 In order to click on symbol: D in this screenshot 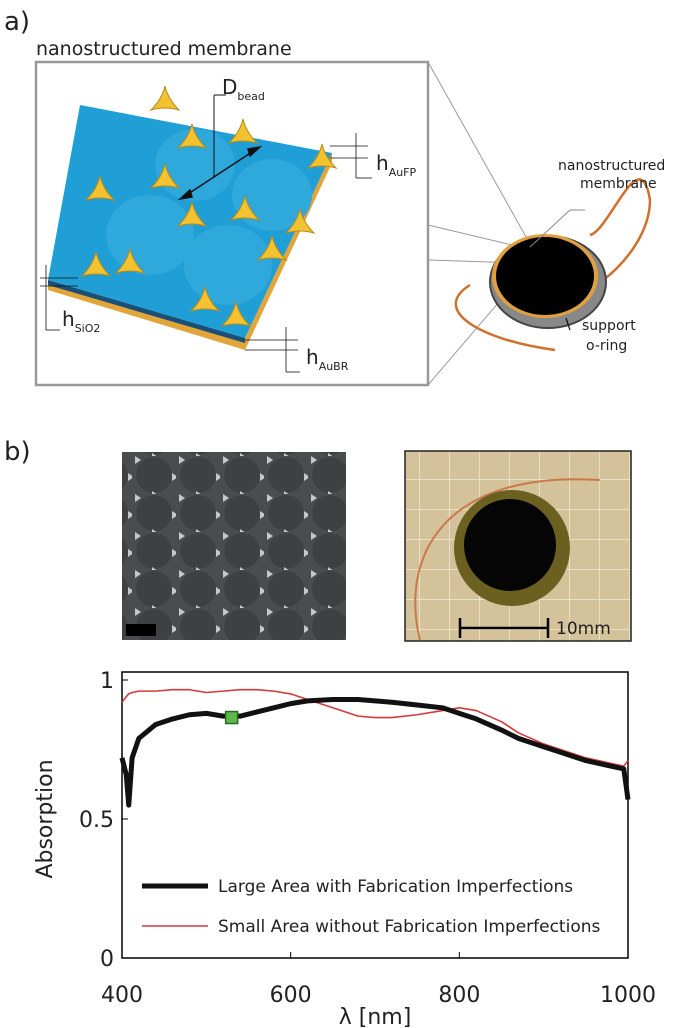, I will do `click(229, 87)`.